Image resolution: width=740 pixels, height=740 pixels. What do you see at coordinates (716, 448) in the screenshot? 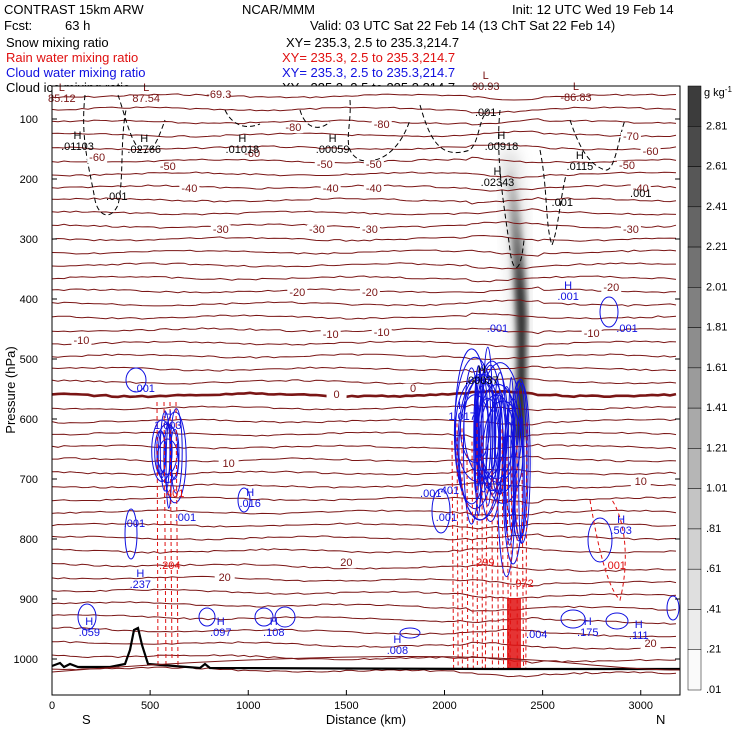
I see `colorbar-level-label: 1.21` at bounding box center [716, 448].